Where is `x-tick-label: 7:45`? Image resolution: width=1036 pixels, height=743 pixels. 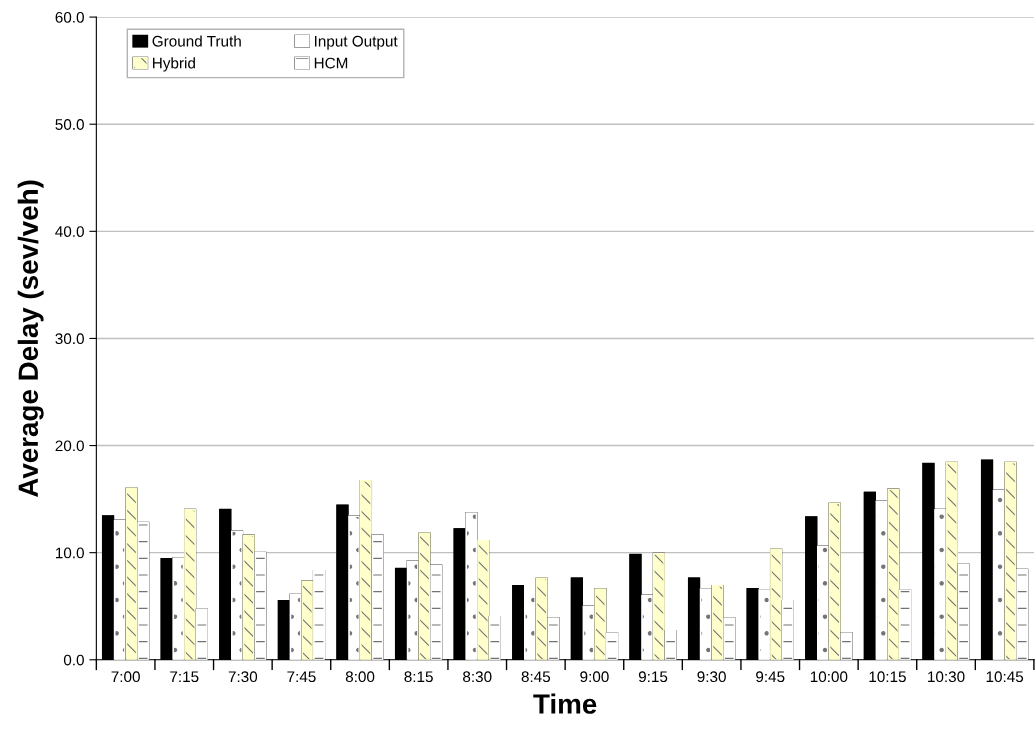
x-tick-label: 7:45 is located at coordinates (301, 677).